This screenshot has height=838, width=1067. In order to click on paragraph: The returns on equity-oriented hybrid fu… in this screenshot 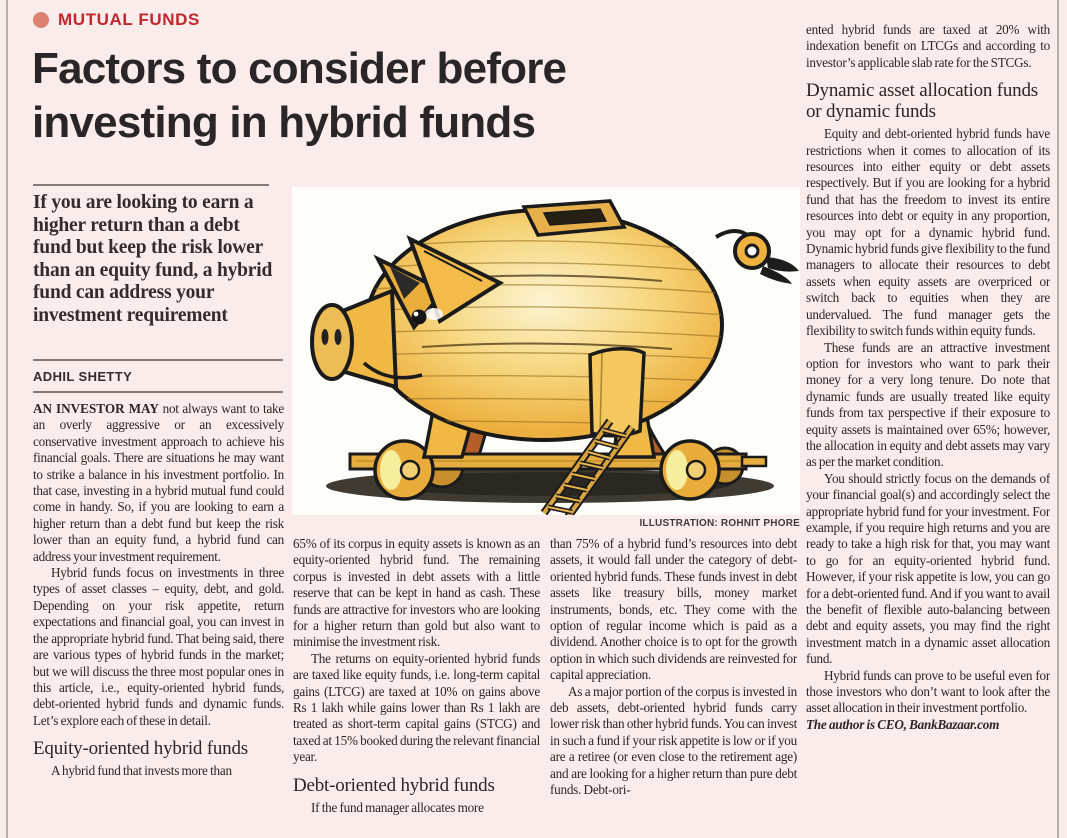, I will do `click(416, 707)`.